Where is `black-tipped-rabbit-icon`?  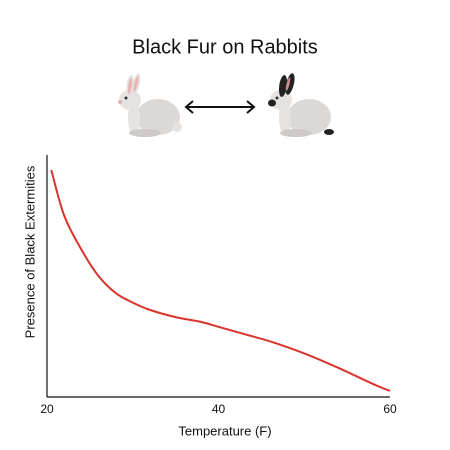 black-tipped-rabbit-icon is located at coordinates (301, 105).